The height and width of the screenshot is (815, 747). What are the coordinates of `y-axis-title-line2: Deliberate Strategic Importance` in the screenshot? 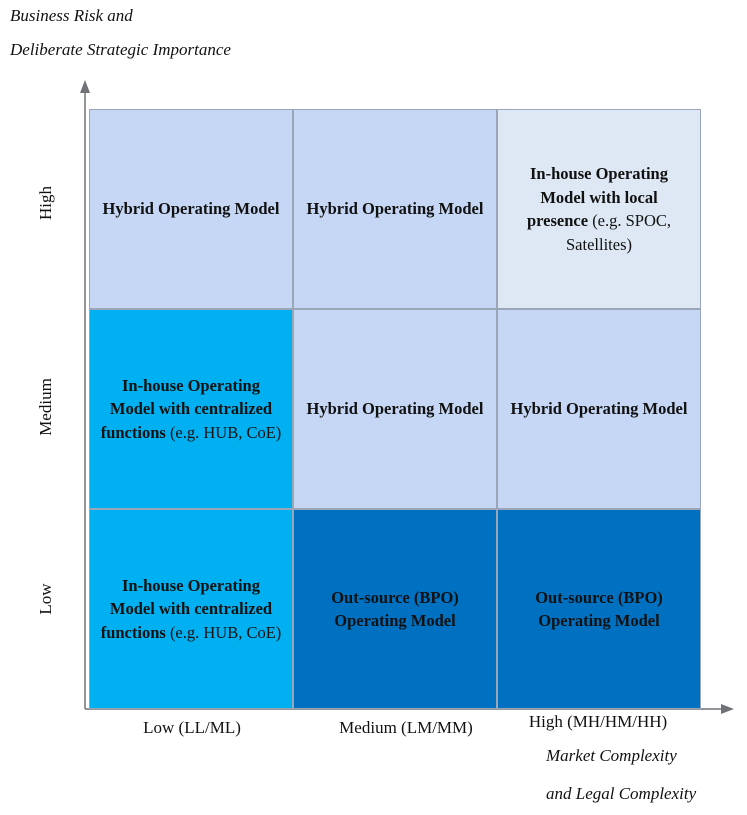 It's located at (120, 49).